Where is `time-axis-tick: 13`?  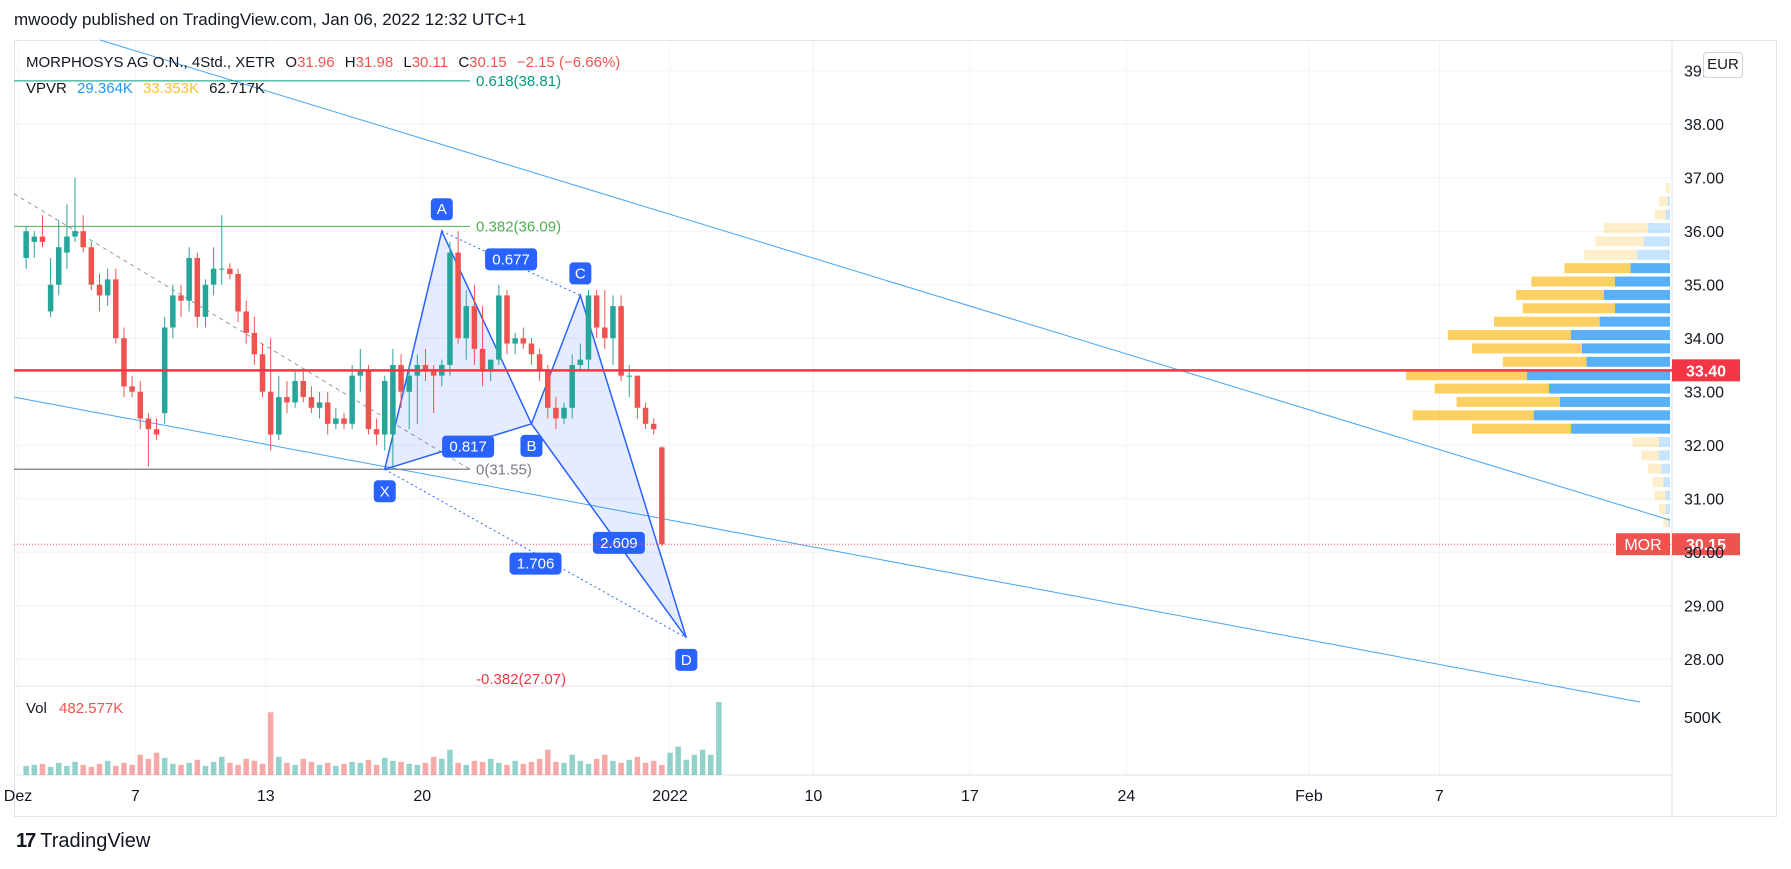 time-axis-tick: 13 is located at coordinates (266, 796).